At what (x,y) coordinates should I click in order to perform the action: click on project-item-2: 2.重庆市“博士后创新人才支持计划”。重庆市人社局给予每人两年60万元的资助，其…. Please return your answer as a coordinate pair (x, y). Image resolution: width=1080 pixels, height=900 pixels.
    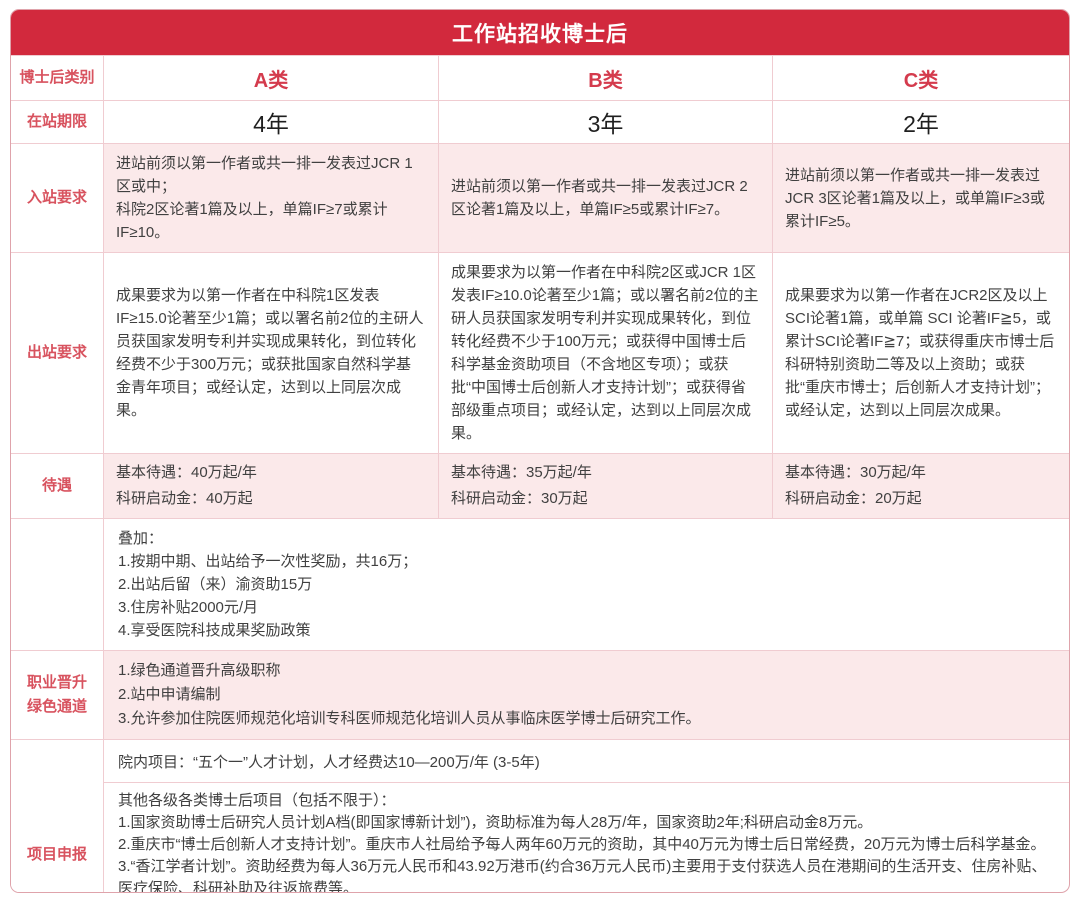
    Looking at the image, I should click on (582, 844).